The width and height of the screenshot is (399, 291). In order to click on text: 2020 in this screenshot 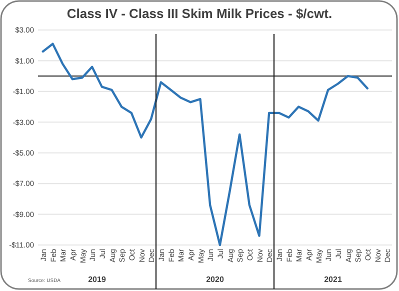, I will do `click(215, 279)`.